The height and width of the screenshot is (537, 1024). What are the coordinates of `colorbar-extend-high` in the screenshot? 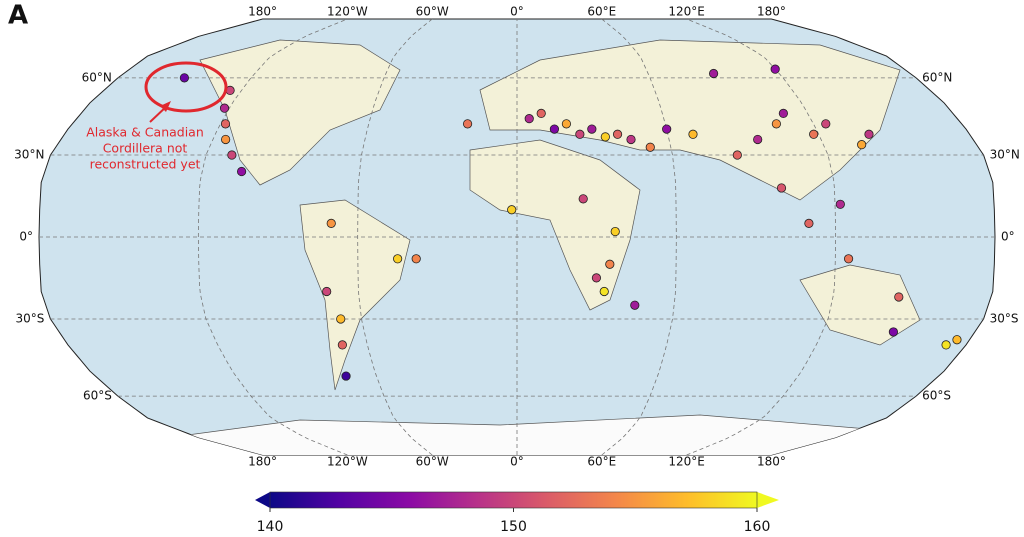 It's located at (768, 500).